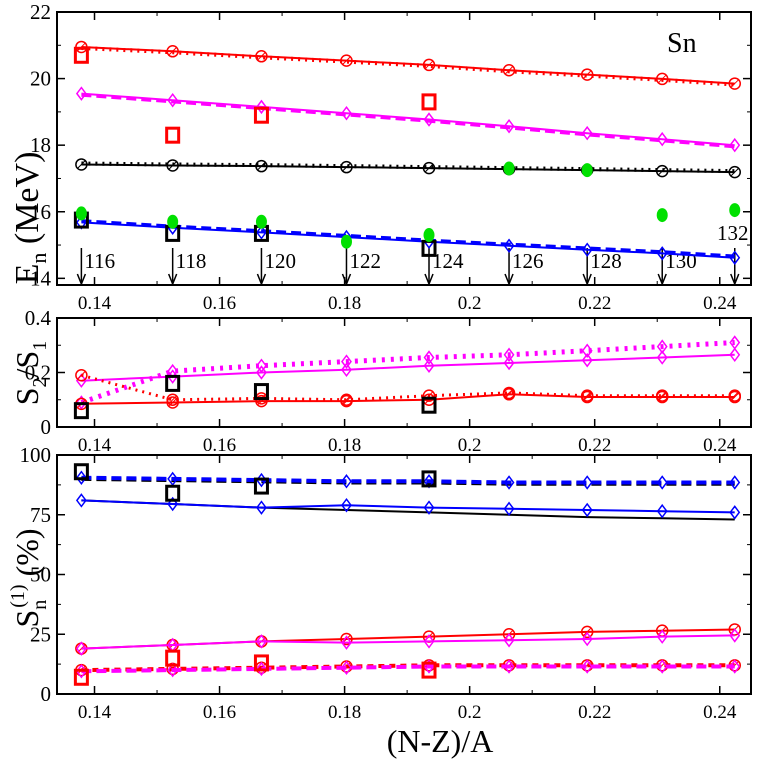 This screenshot has height=763, width=763. Describe the element at coordinates (408, 167) in the screenshot. I see `series-line-black-dotted` at that location.